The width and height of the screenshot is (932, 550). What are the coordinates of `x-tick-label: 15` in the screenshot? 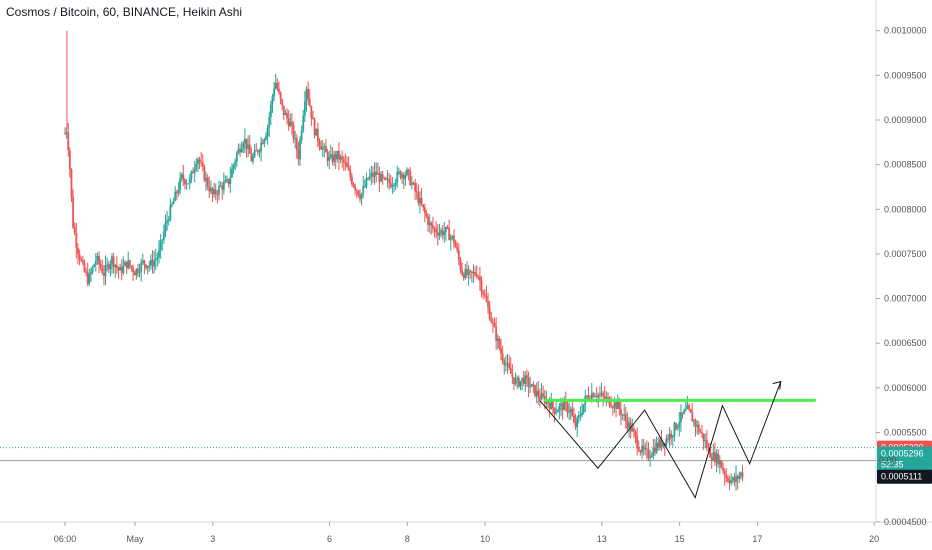 It's located at (680, 539).